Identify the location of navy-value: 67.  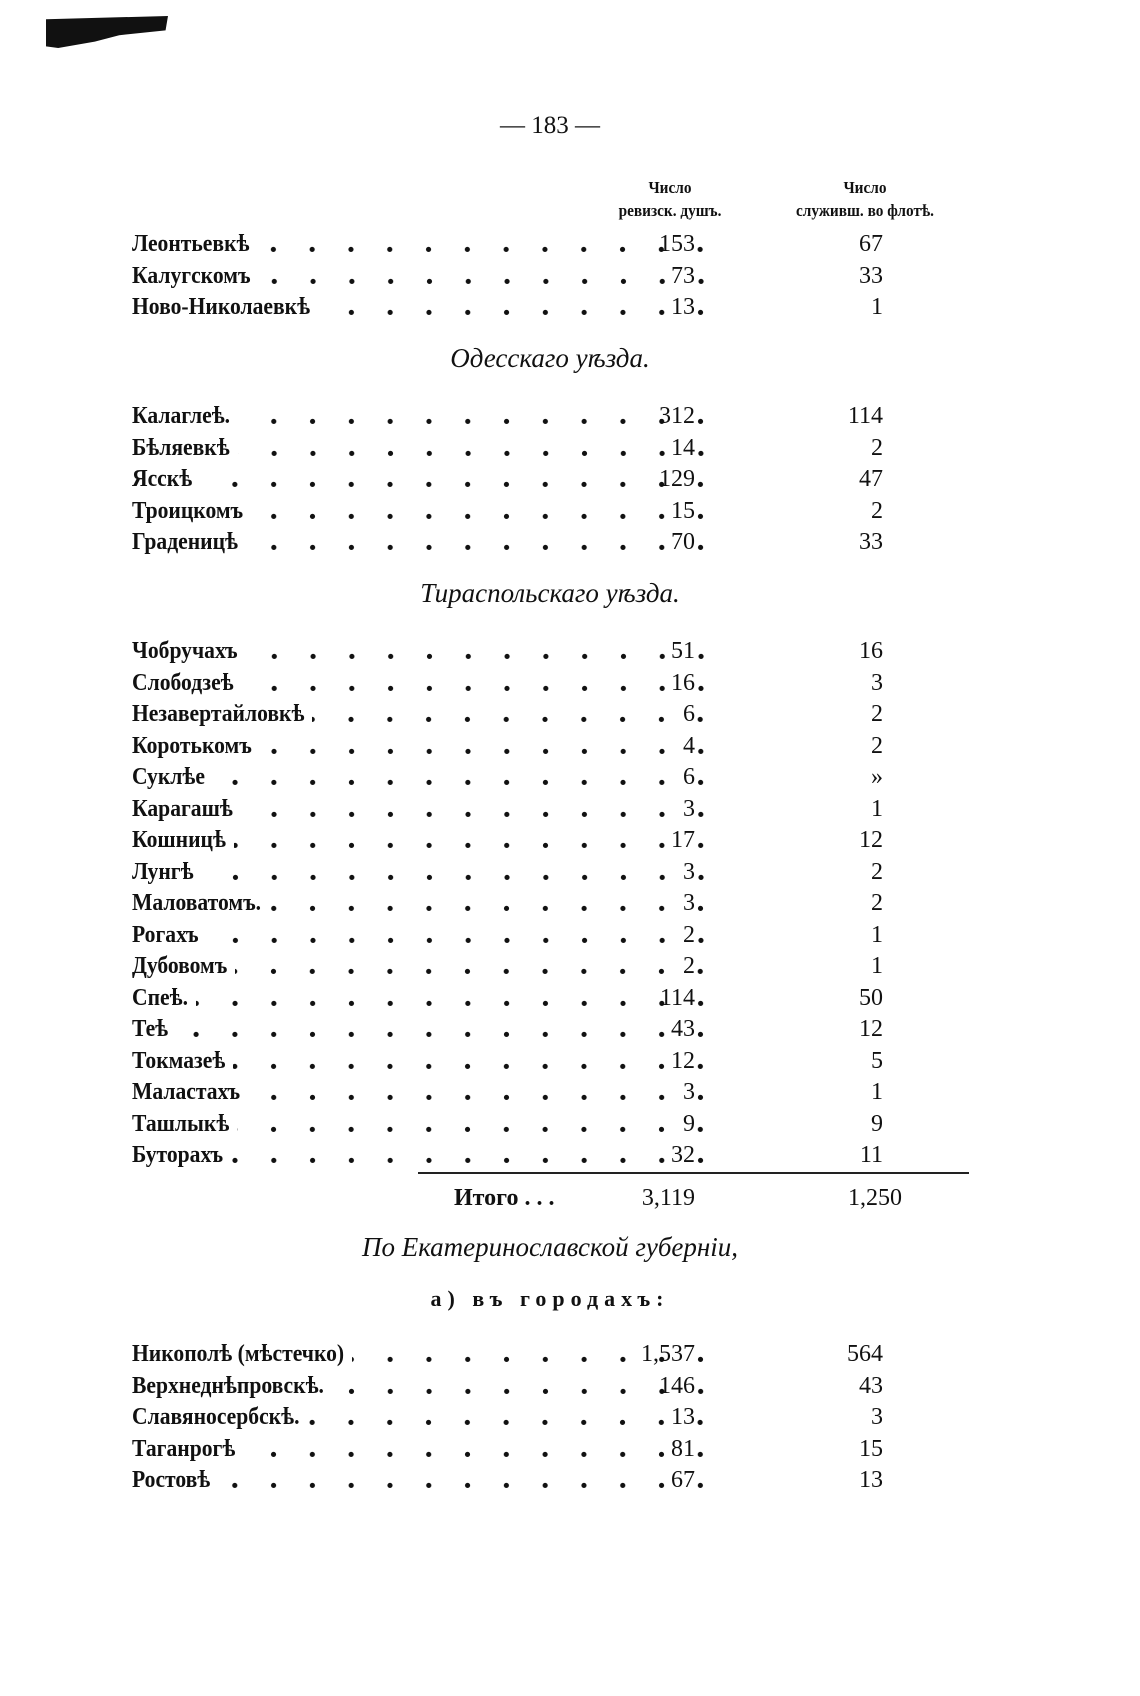
(871, 244).